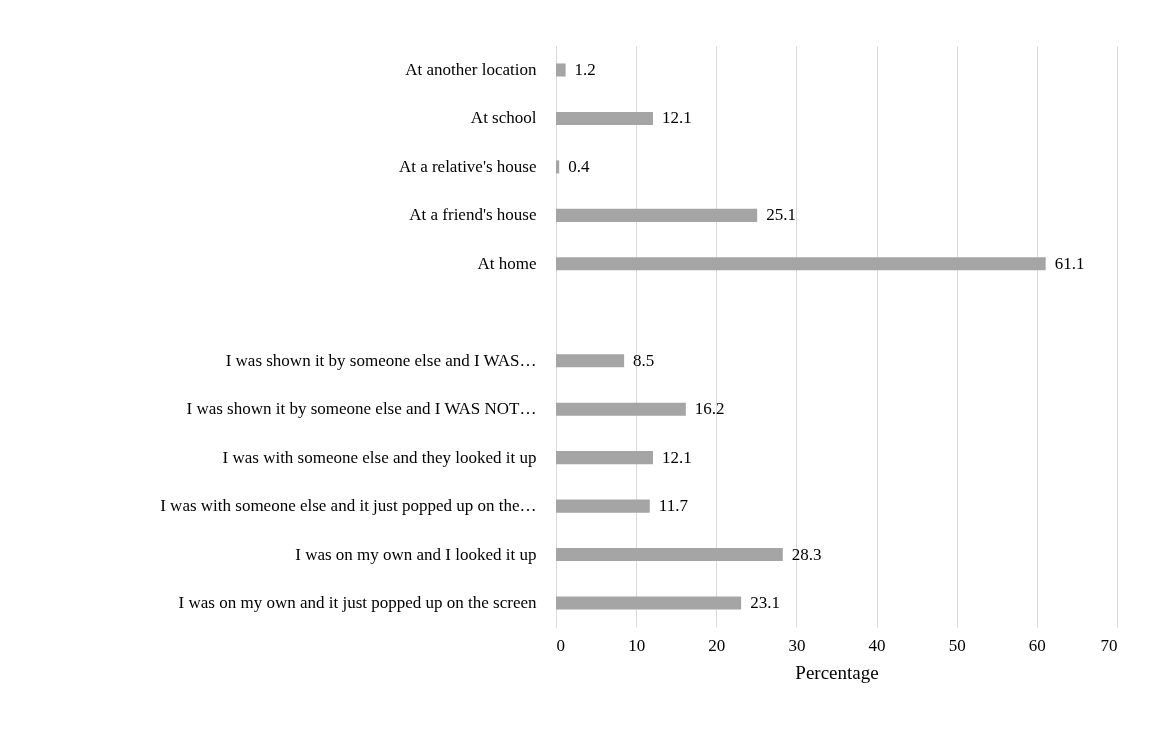  Describe the element at coordinates (560, 645) in the screenshot. I see `x-tick-label: 0` at that location.